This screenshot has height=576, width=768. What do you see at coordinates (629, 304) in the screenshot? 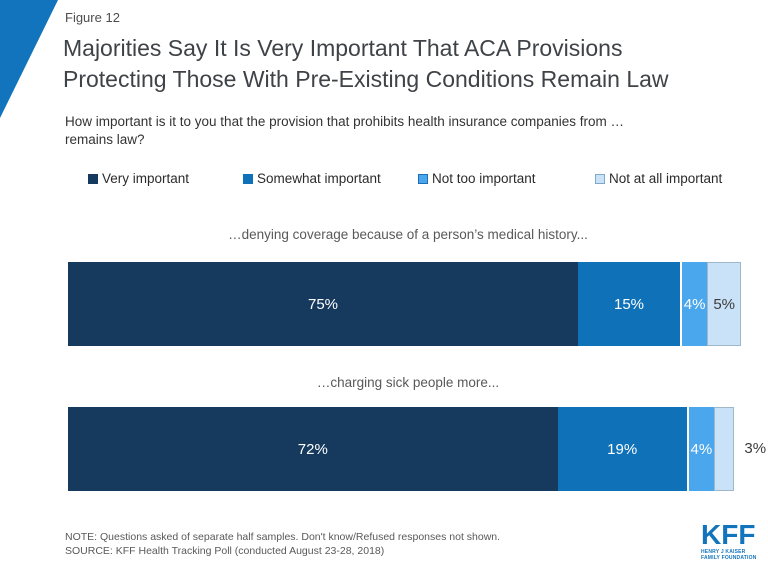
I see `bar-segment: 15%` at bounding box center [629, 304].